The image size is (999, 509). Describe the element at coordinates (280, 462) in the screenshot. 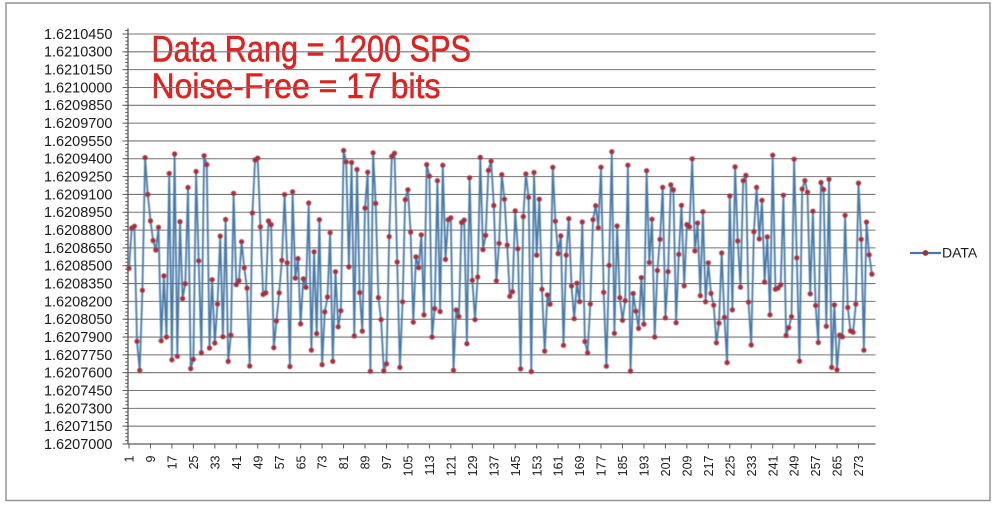

I see `svg-text: 57` at that location.